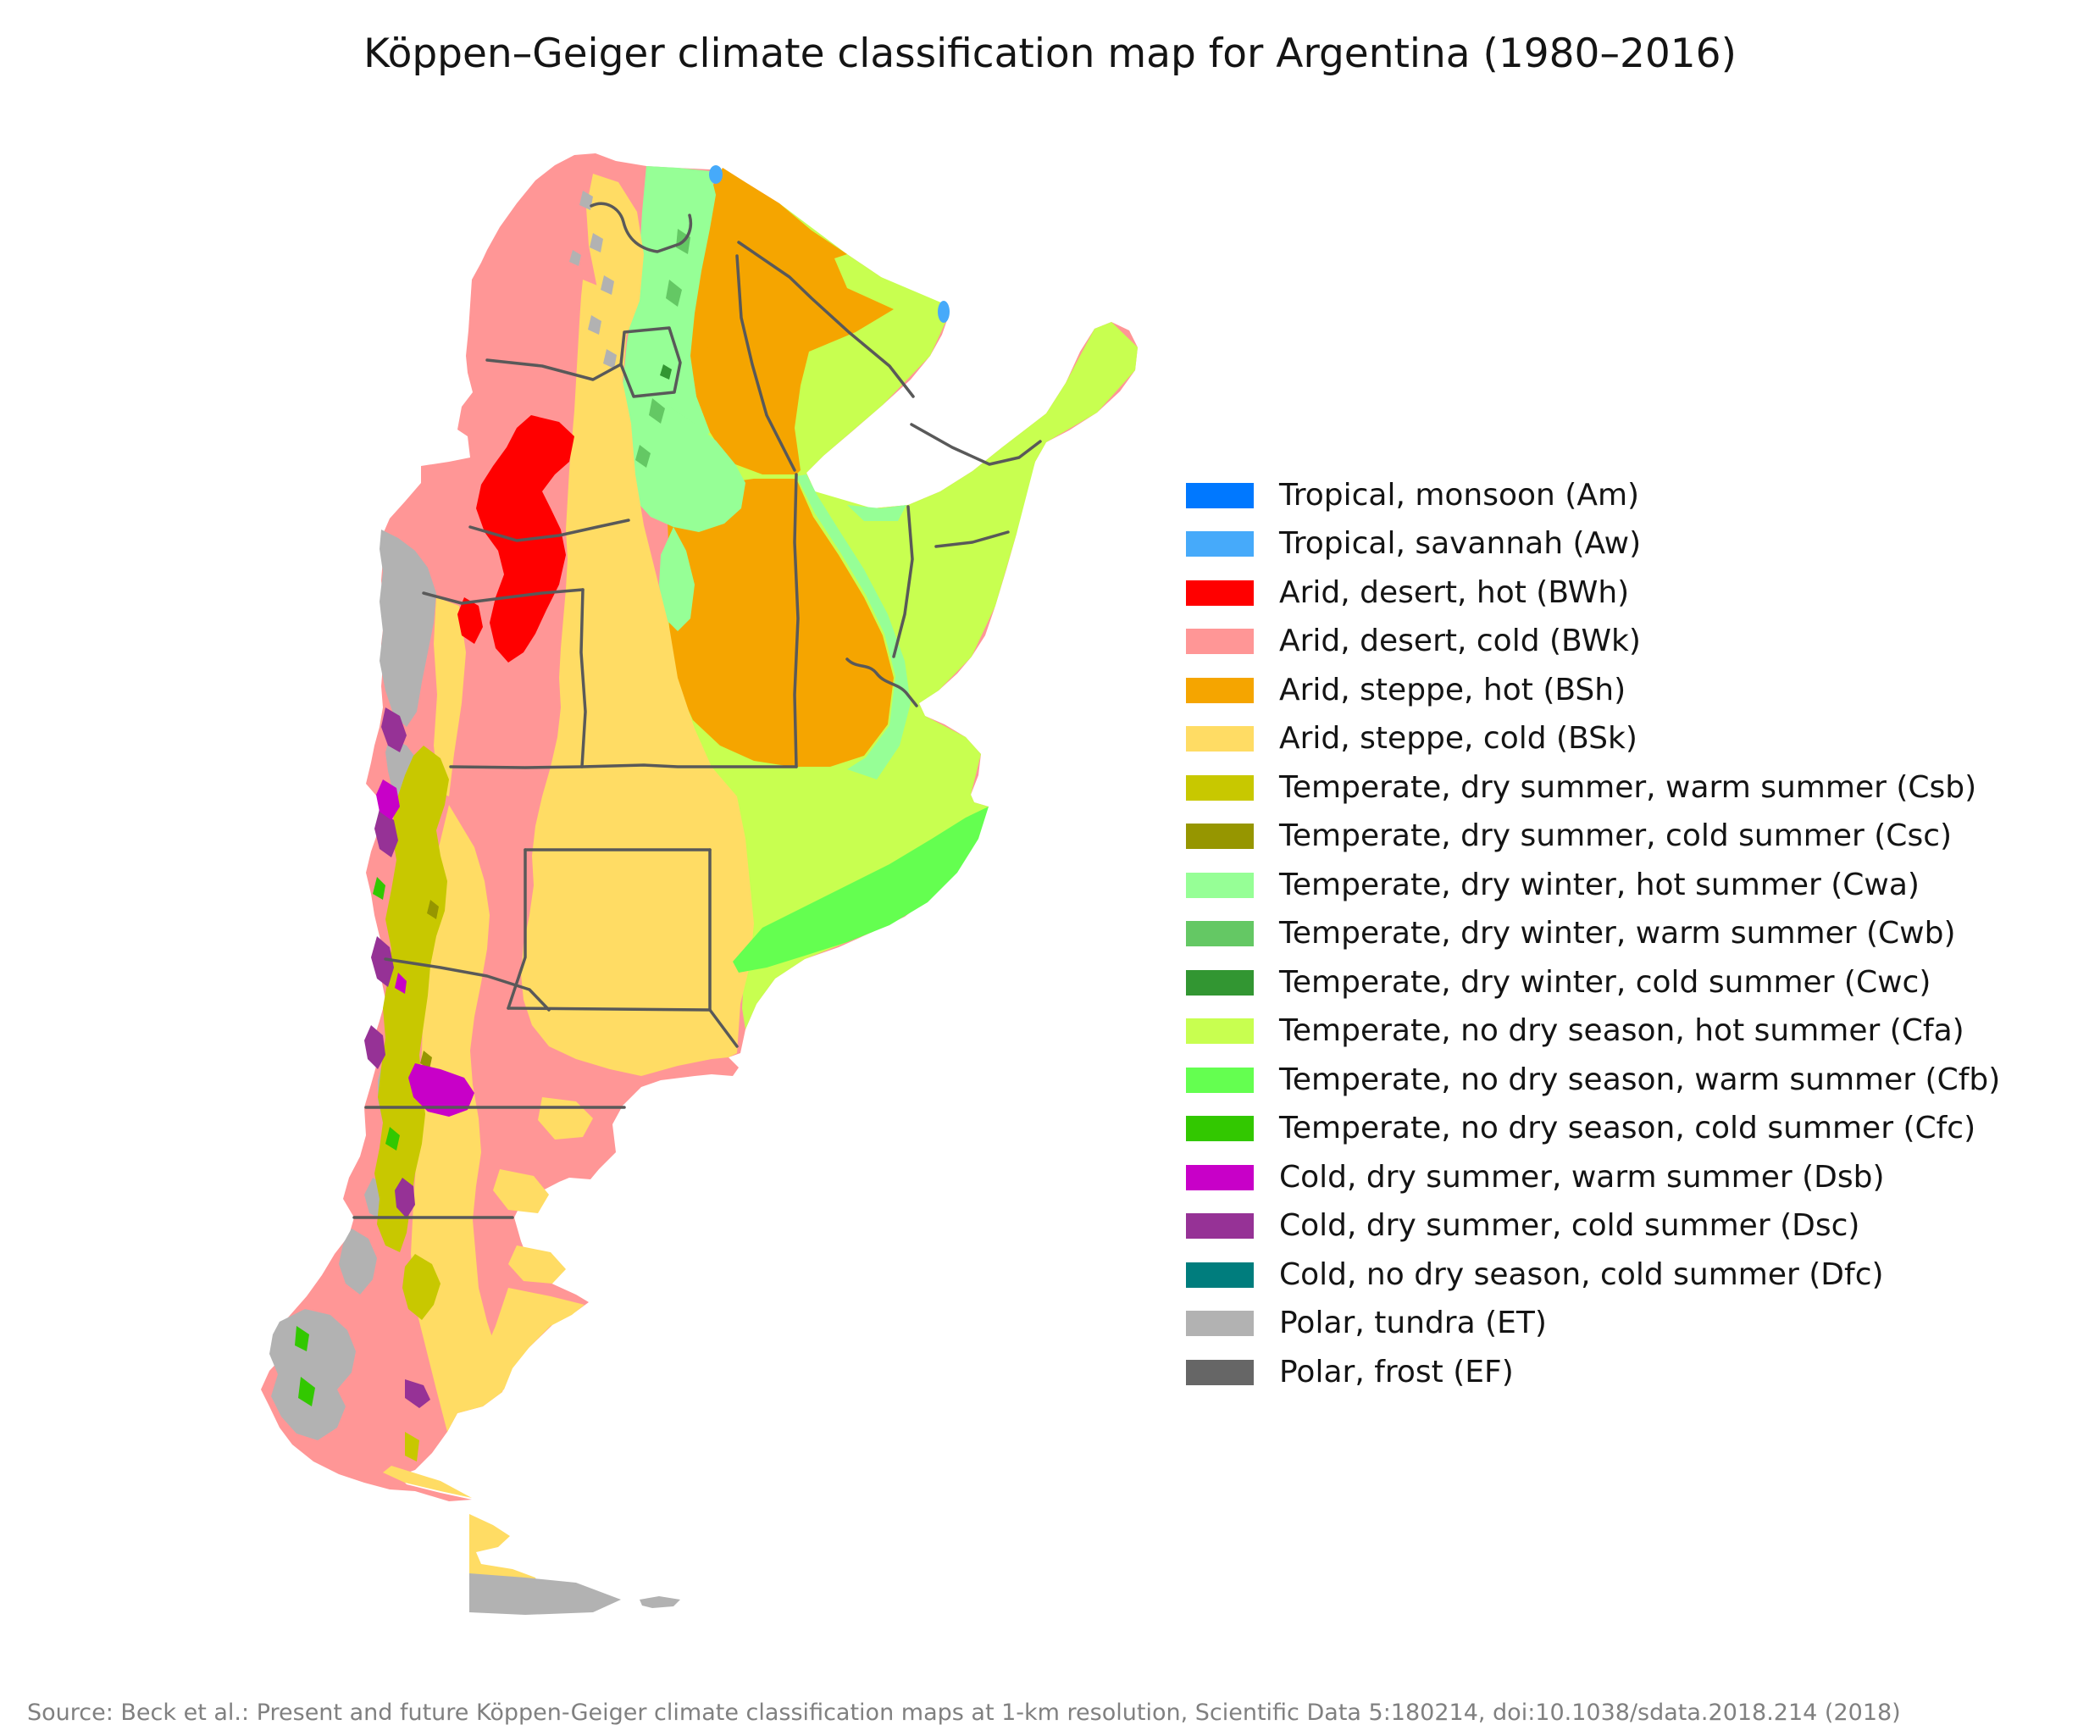 The height and width of the screenshot is (1736, 2100). Describe the element at coordinates (1454, 592) in the screenshot. I see `legend-label-BWh: Arid, desert, hot (BWh)` at that location.